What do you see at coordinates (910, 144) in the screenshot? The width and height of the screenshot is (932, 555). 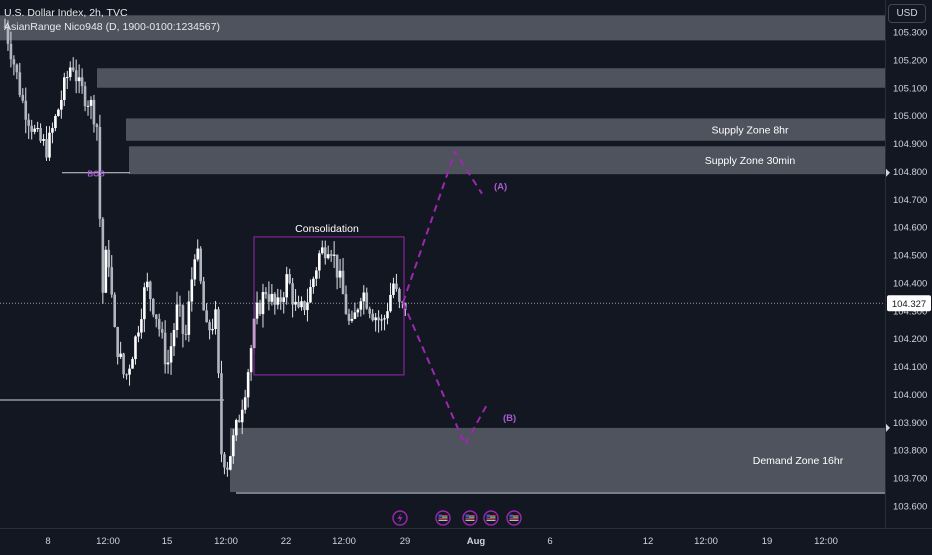 I see `y-tick-label: 104.900` at bounding box center [910, 144].